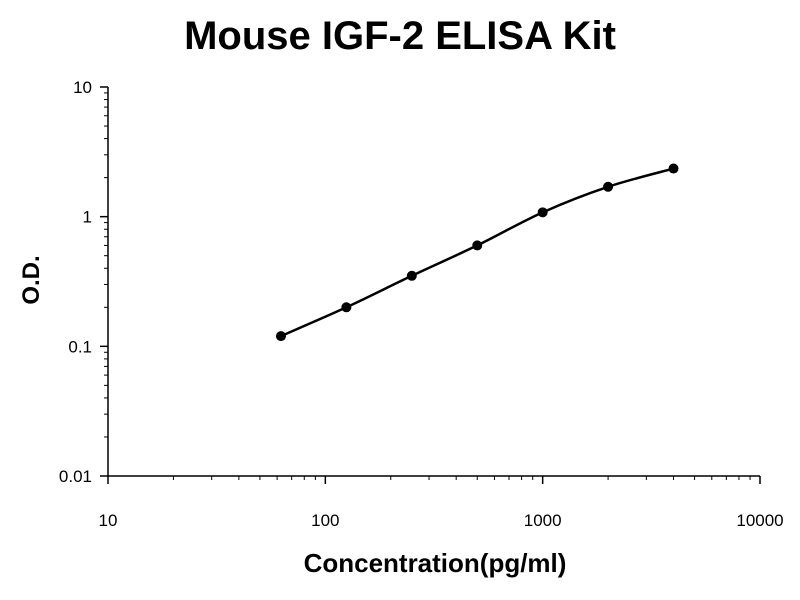 The width and height of the screenshot is (800, 600). Describe the element at coordinates (325, 520) in the screenshot. I see `x-tick-label: 100` at that location.